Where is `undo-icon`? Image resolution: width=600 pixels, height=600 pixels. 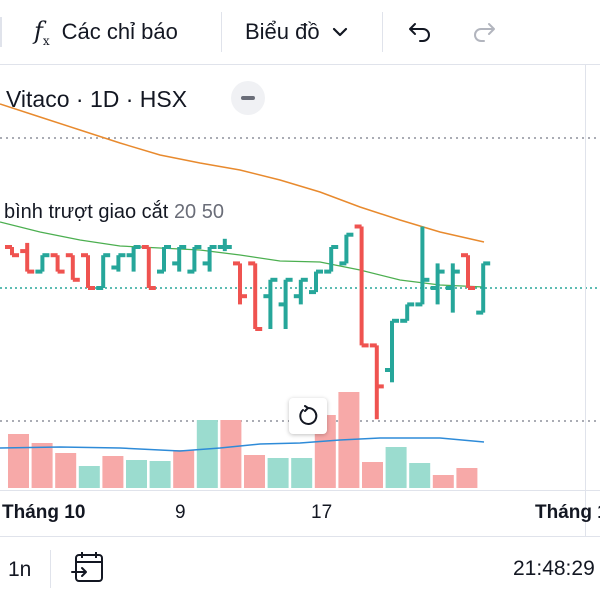 undo-icon is located at coordinates (419, 32).